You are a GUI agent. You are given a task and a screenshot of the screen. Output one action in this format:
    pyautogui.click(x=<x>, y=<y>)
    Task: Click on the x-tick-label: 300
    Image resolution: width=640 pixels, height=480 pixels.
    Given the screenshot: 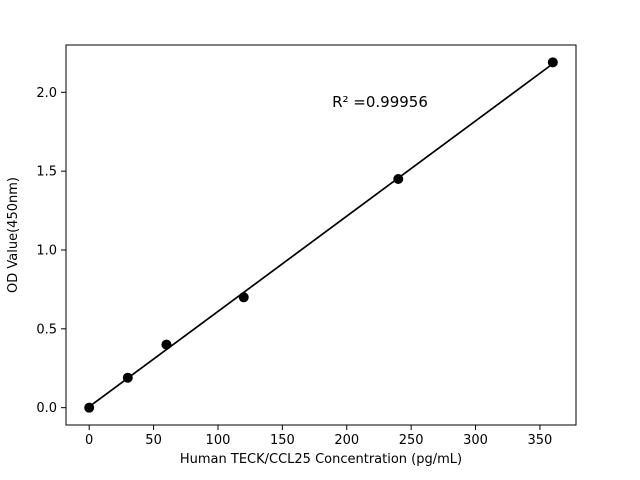 What is the action you would take?
    pyautogui.click(x=475, y=440)
    